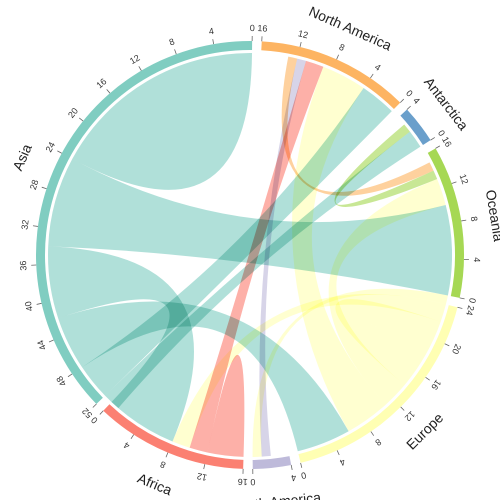 The image size is (500, 500). I want to click on tick-label-asia-12: 12, so click(135, 60).